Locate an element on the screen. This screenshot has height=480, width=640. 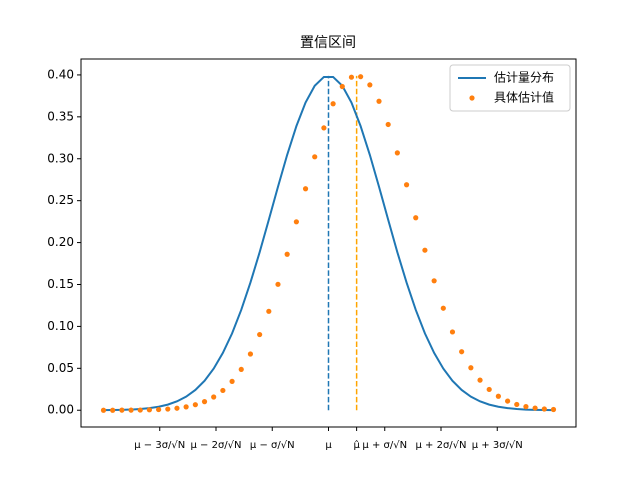
legend-swatch is located at coordinates (472, 98).